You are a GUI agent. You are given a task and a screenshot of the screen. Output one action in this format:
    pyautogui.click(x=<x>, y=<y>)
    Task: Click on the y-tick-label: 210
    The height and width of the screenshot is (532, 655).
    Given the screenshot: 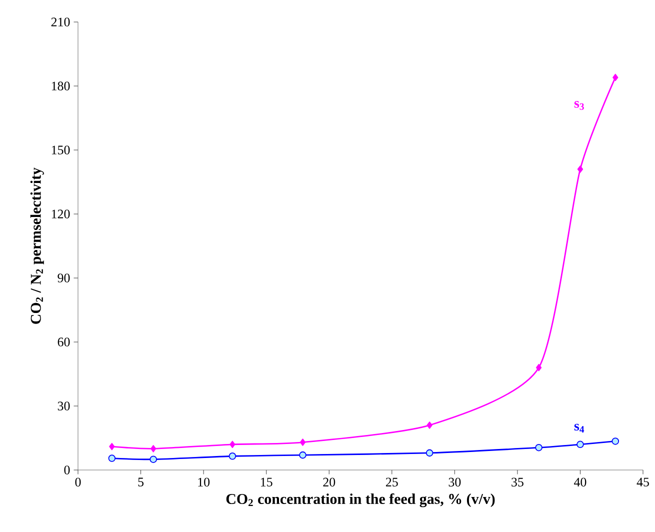 What is the action you would take?
    pyautogui.click(x=60, y=22)
    